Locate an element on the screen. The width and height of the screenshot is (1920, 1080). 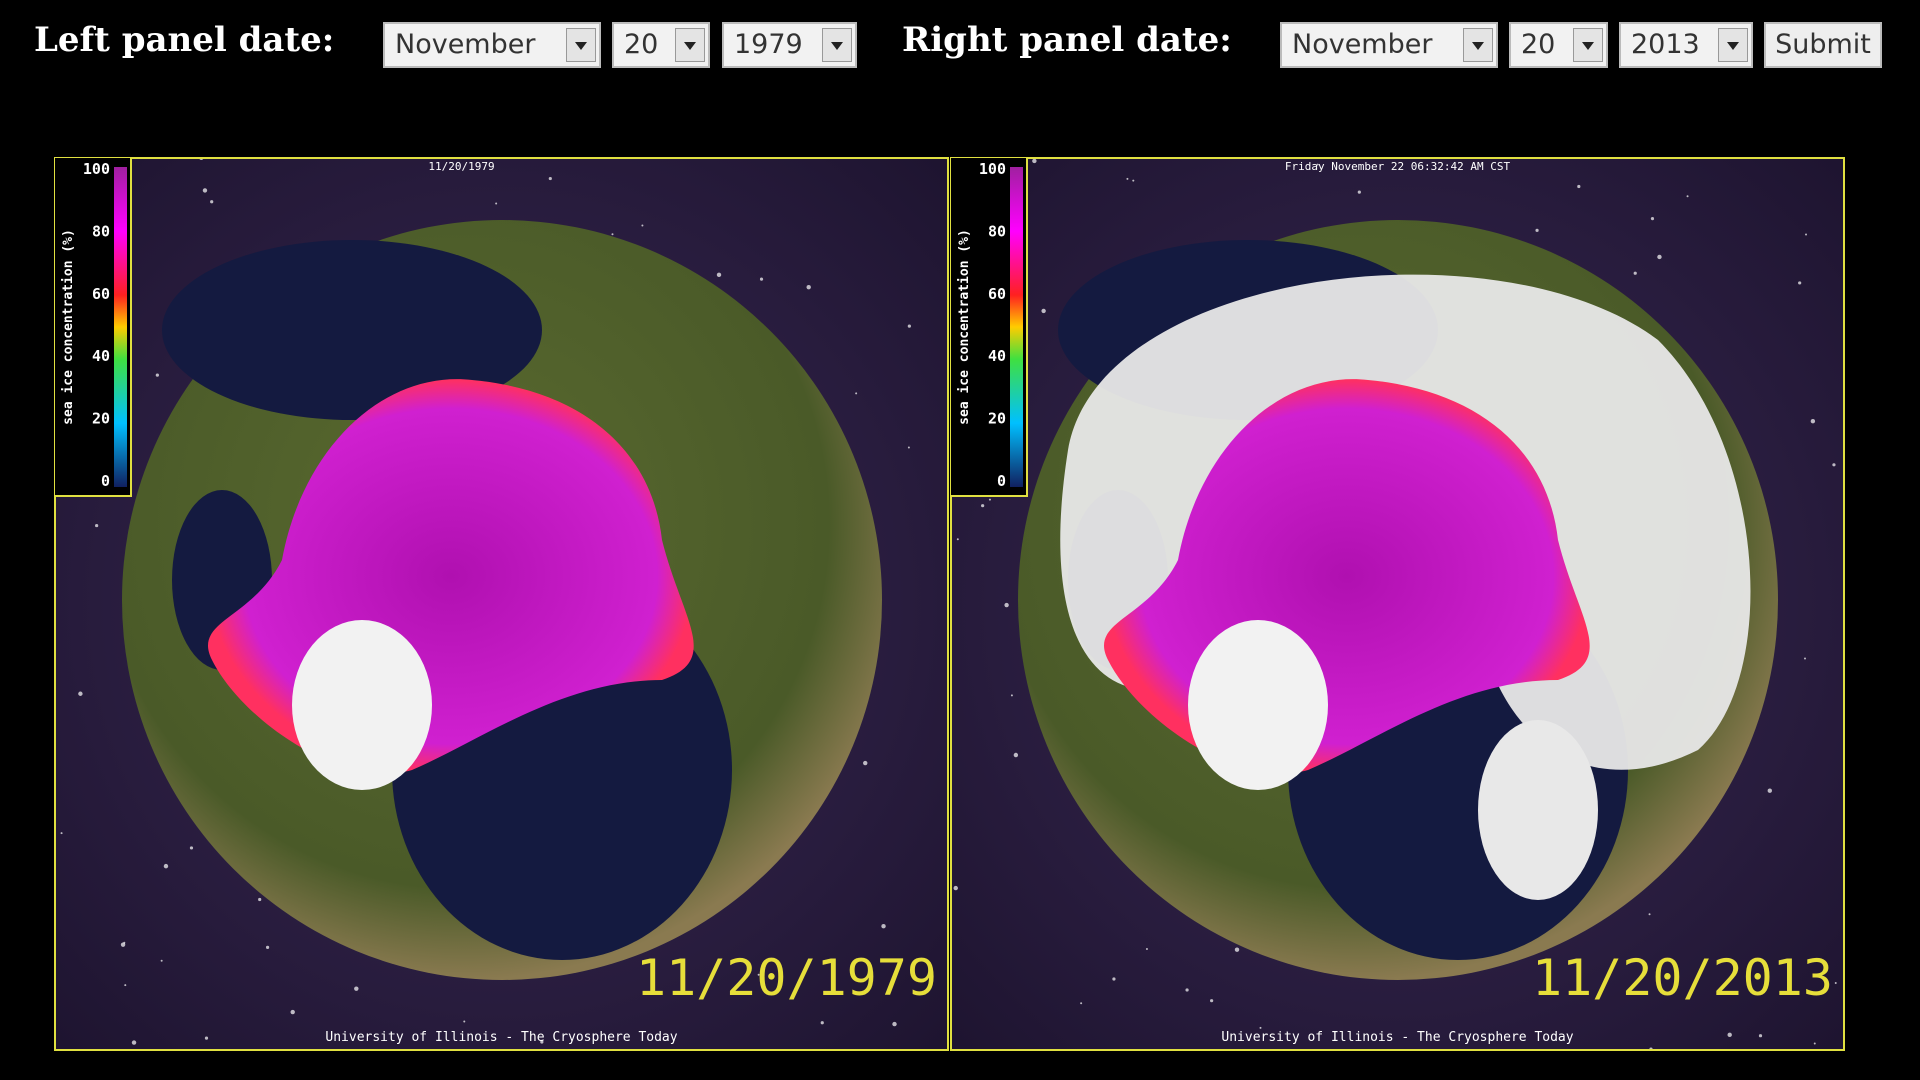
dropdown-arrow is located at coordinates (690, 45).